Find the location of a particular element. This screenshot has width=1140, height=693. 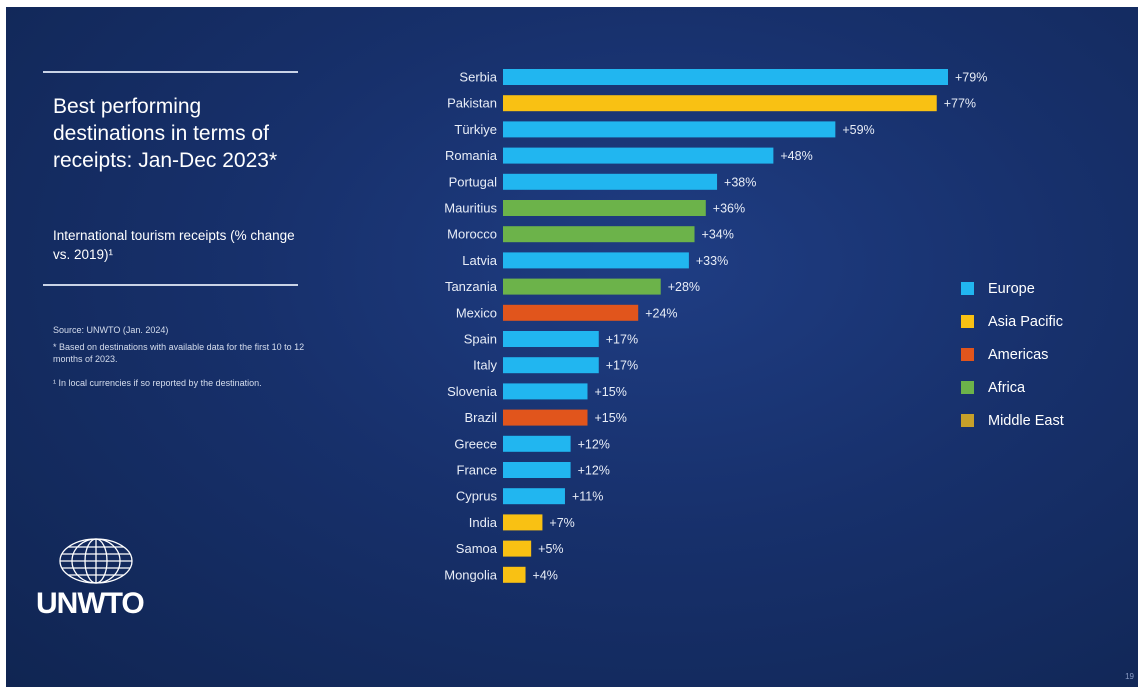

source-note: Source: UNWTO (Jan. 2024) is located at coordinates (111, 330).